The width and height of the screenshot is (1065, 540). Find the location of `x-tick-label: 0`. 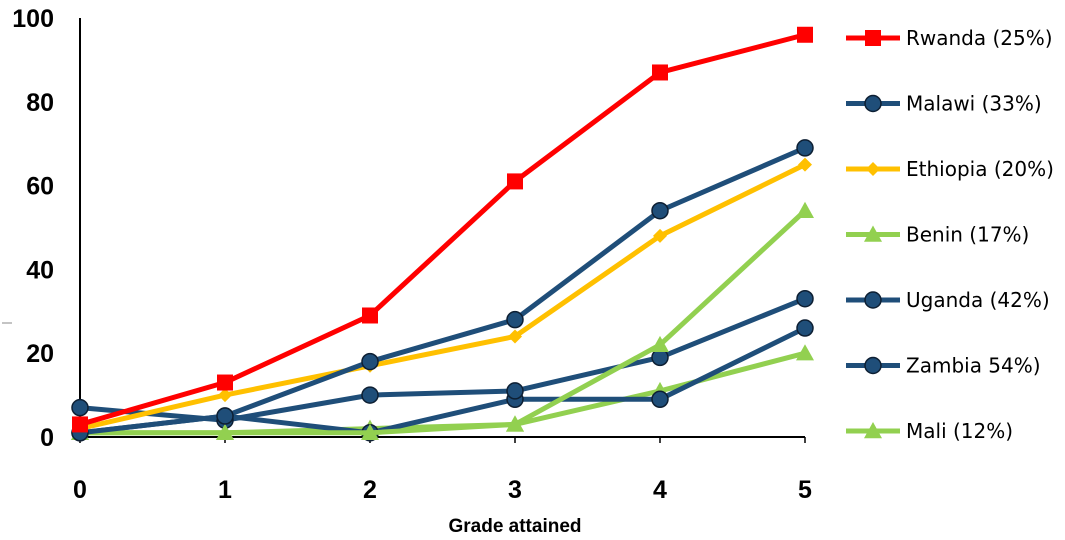

x-tick-label: 0 is located at coordinates (80, 490).